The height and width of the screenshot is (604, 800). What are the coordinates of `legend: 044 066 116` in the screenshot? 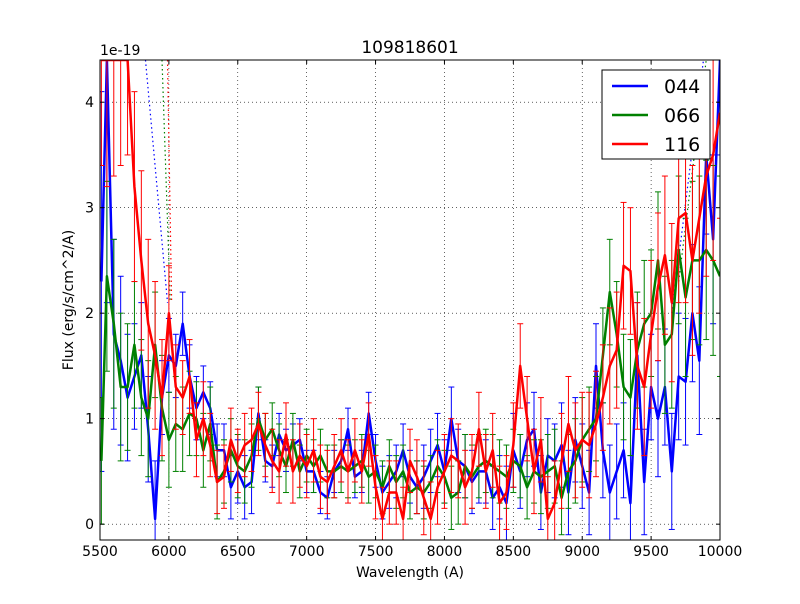 It's located at (656, 114).